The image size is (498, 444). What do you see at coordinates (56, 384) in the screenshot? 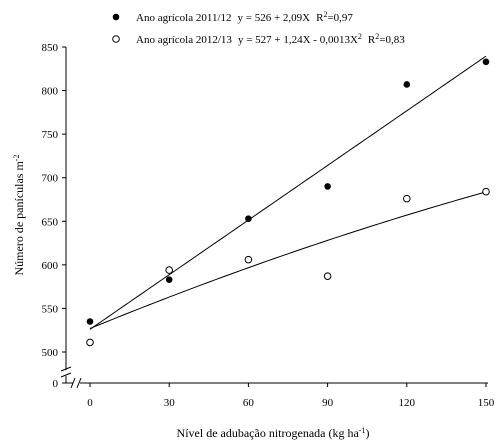
I see `y-tick-label: 0` at bounding box center [56, 384].